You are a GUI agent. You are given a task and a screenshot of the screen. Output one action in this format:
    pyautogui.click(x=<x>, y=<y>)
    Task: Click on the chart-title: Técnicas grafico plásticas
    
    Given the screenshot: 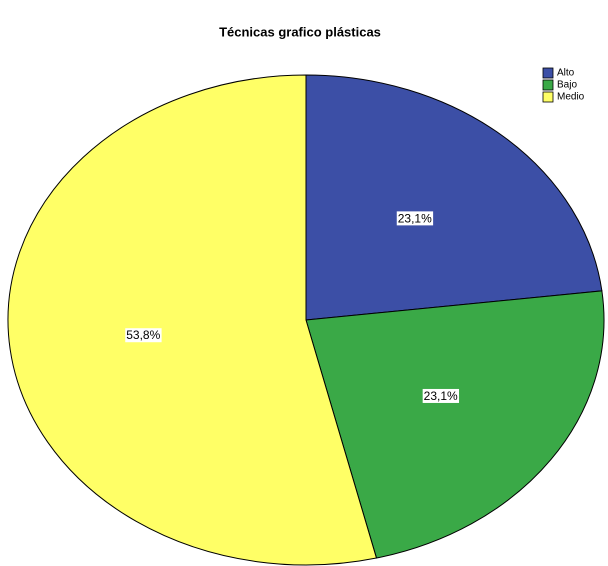 What is the action you would take?
    pyautogui.click(x=300, y=31)
    